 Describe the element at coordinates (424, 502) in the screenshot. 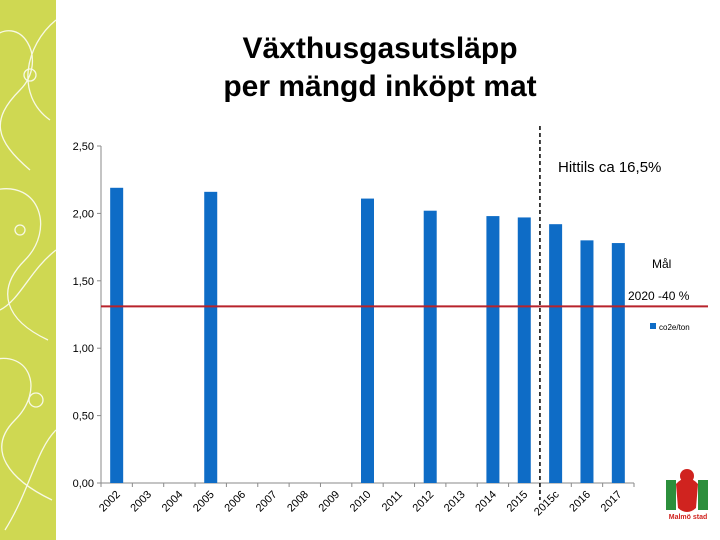

I see `x-tick-label: 2012` at that location.